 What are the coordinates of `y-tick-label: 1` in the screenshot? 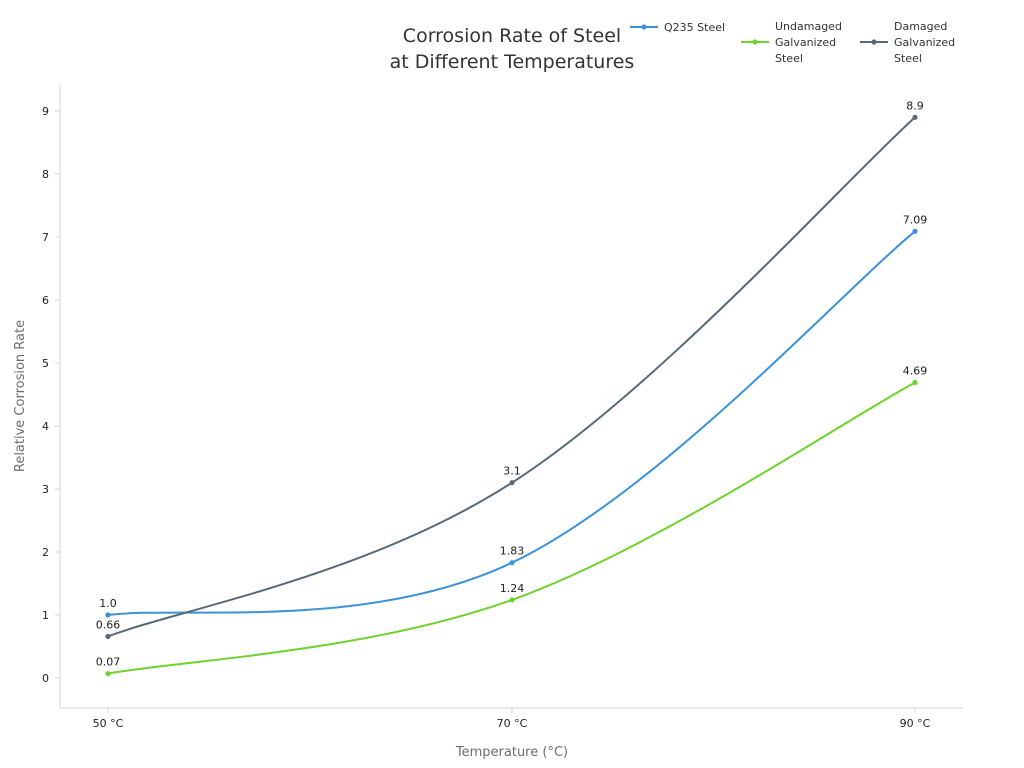 It's located at (45, 615).